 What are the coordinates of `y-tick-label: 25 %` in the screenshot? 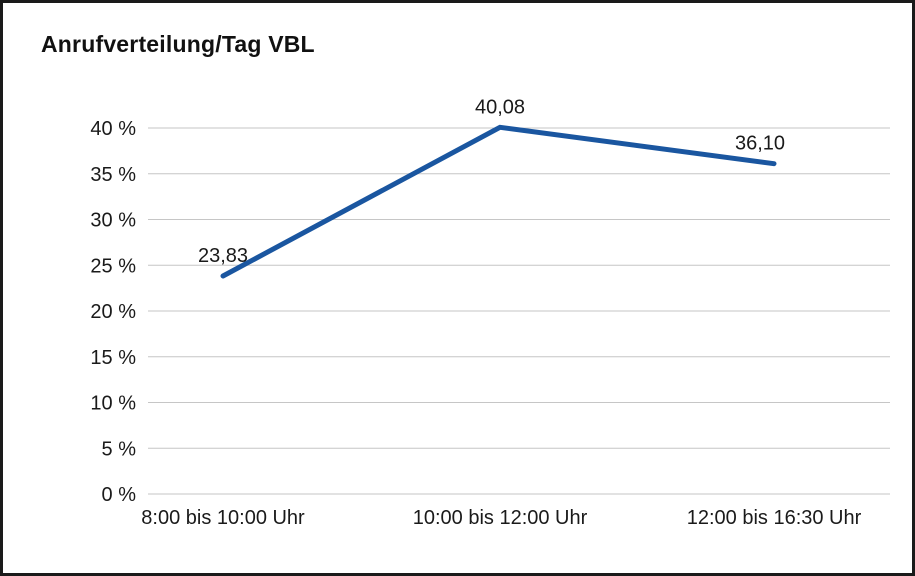 It's located at (113, 266).